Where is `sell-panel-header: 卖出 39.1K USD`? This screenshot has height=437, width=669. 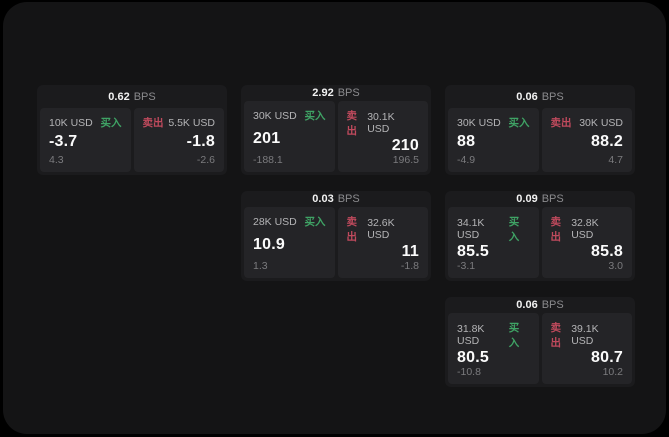
sell-panel-header: 卖出 39.1K USD is located at coordinates (587, 335).